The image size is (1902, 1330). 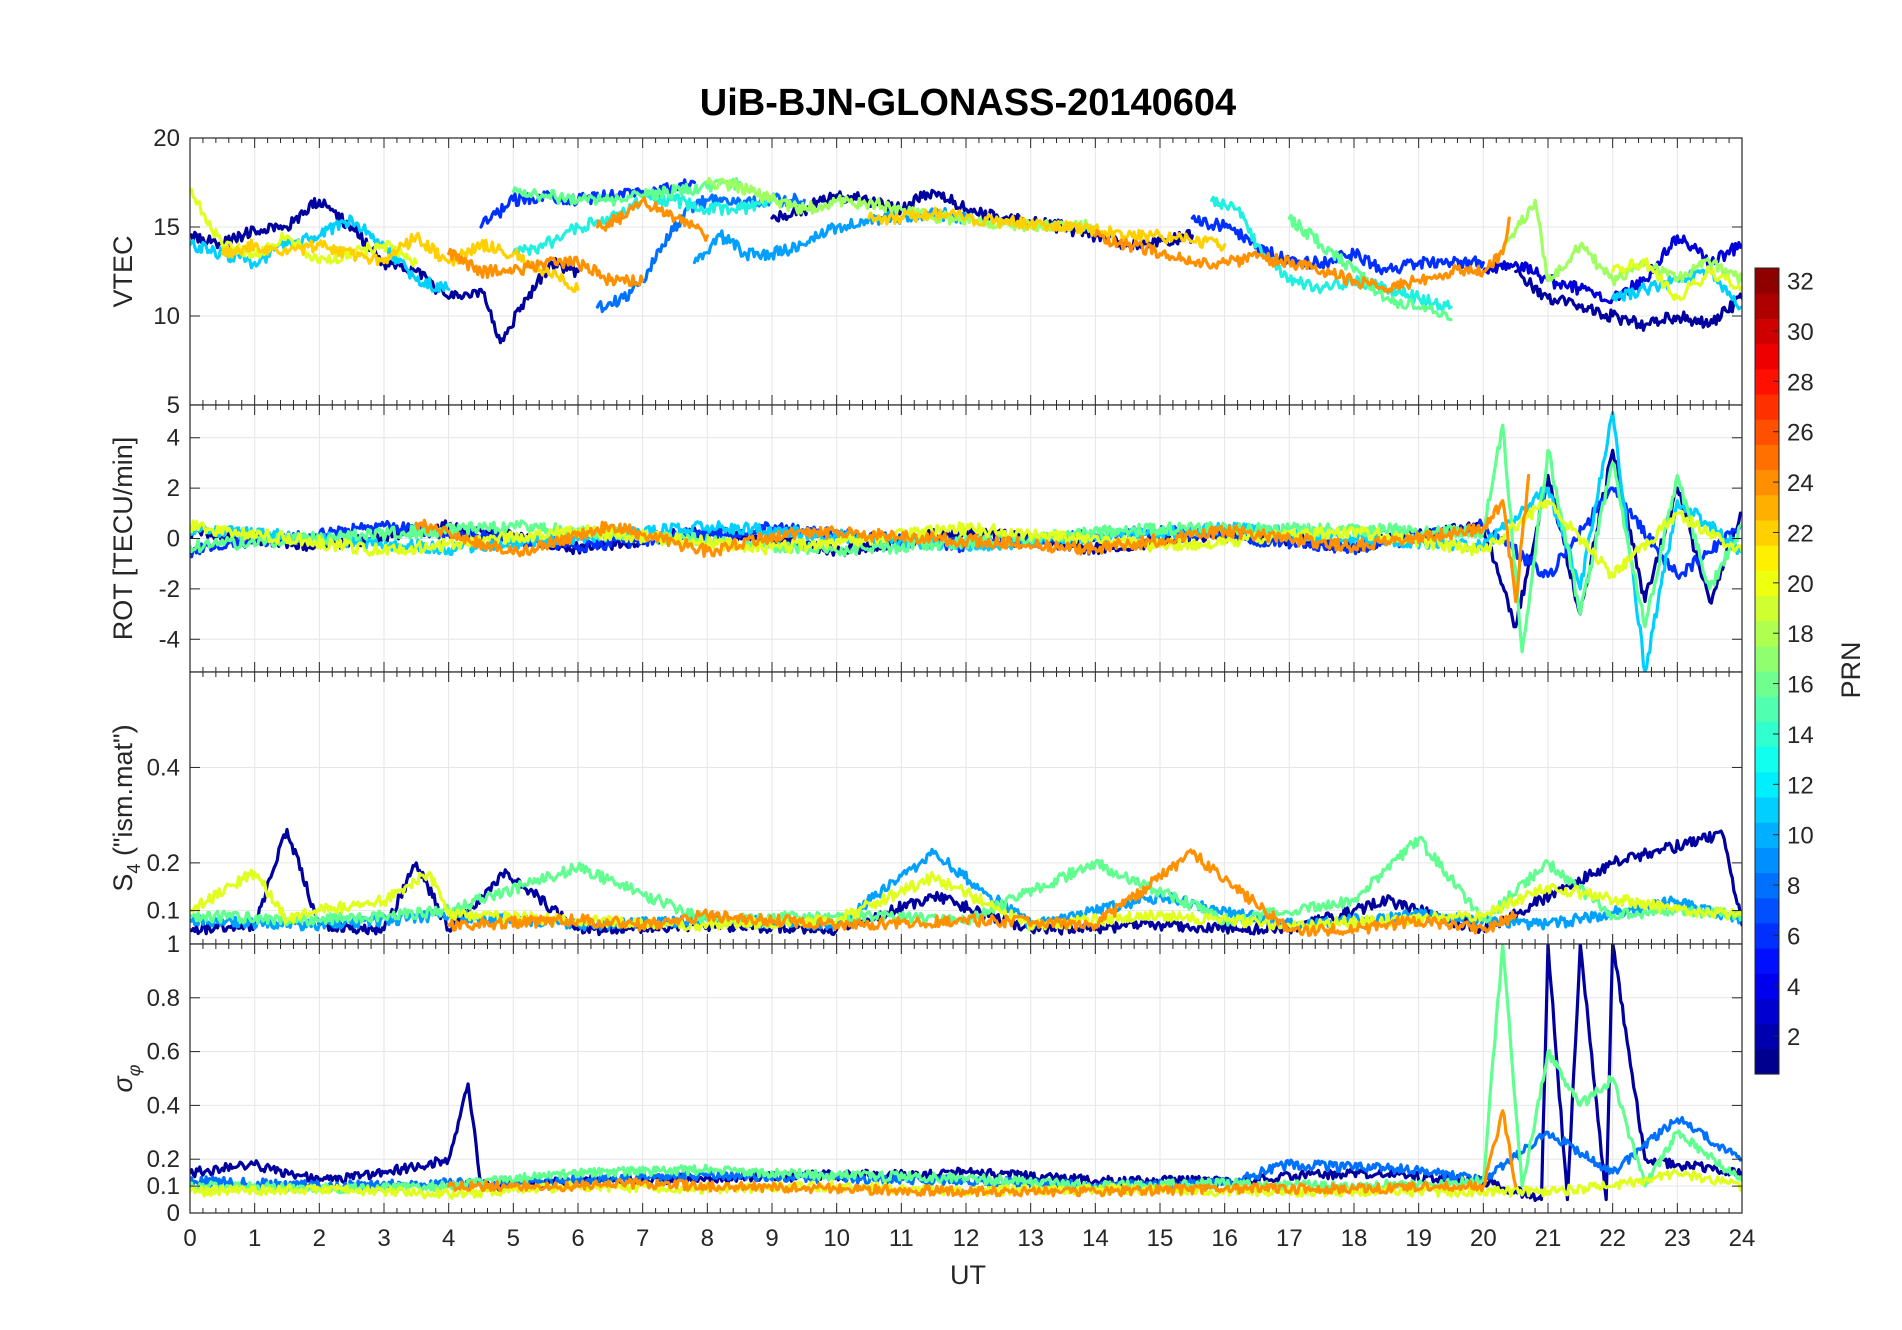 I want to click on y-tick-label-sigma-phi: 0.6, so click(x=163, y=1052).